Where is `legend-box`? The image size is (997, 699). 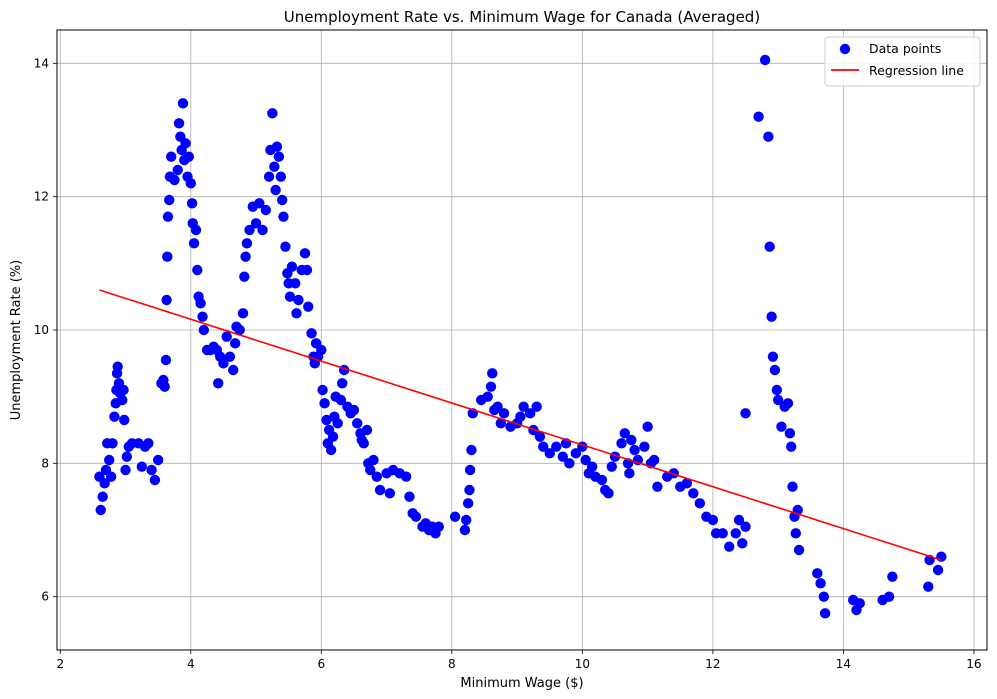 legend-box is located at coordinates (902, 61).